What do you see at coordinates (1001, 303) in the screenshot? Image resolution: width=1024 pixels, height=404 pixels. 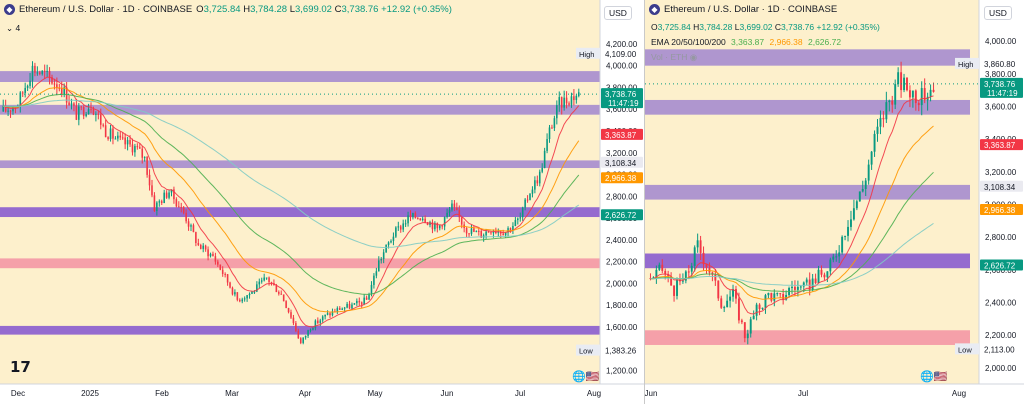 I see `price-axis-tick: 2,400.00` at bounding box center [1001, 303].